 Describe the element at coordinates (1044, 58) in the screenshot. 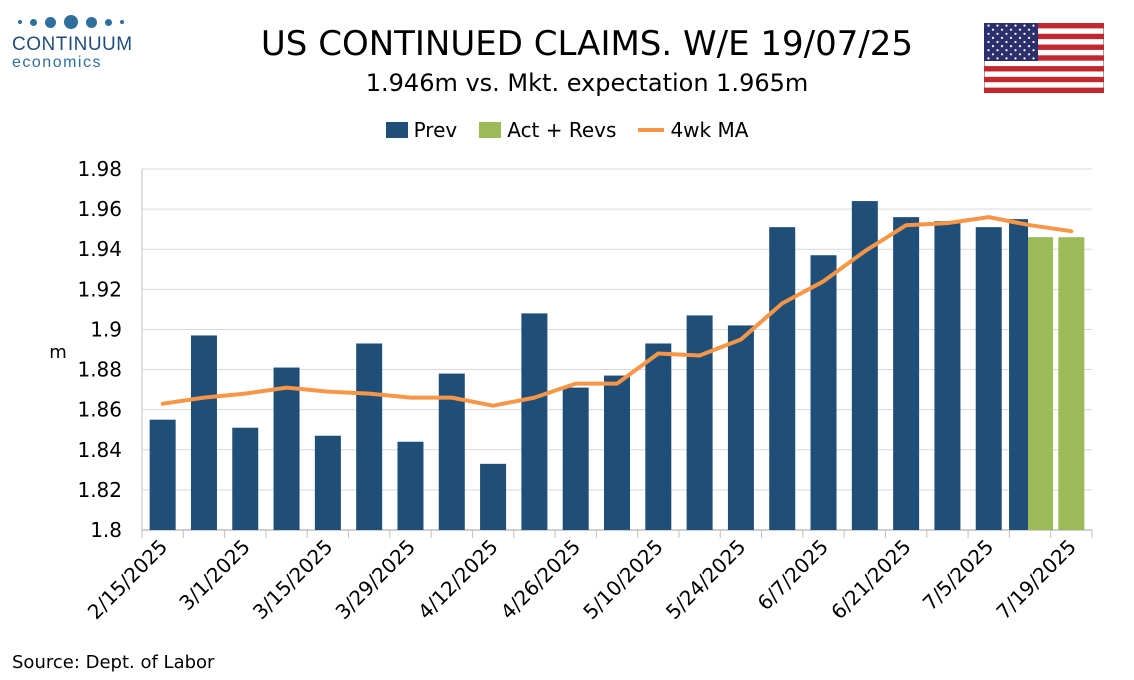

I see `us-flag-icon` at that location.